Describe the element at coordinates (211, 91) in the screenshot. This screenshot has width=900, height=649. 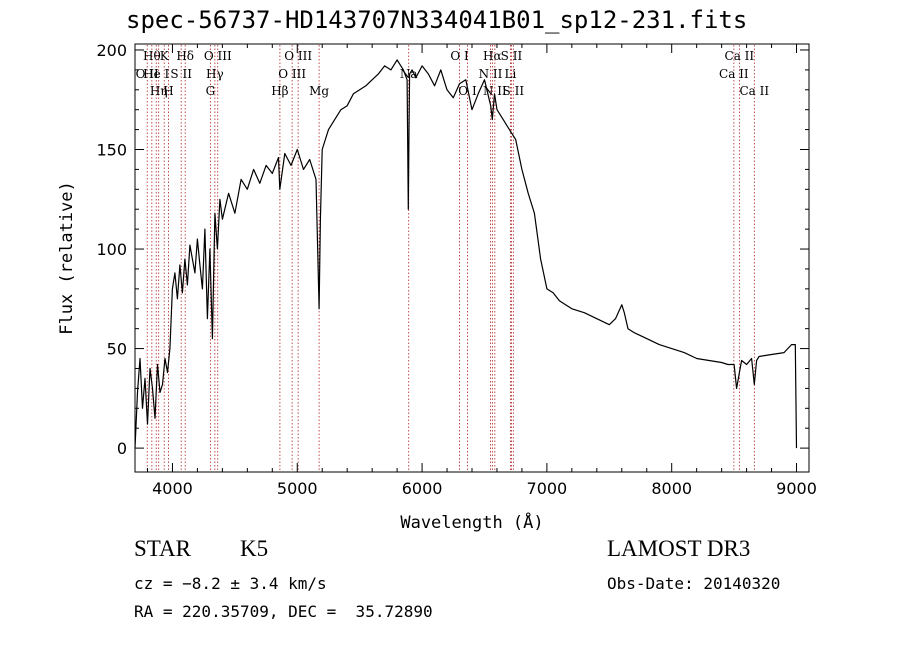
I see `line-label: G` at that location.